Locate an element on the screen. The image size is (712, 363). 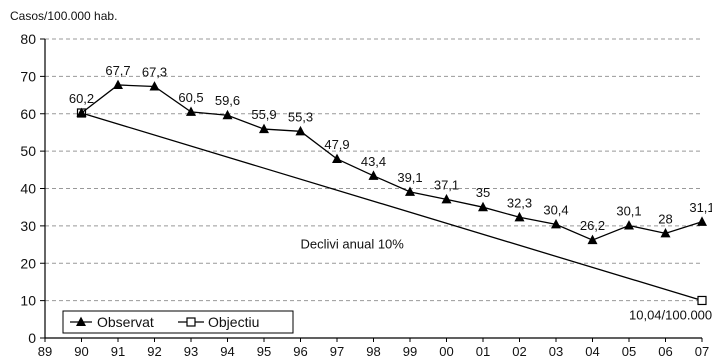
x-ticks: 89 90 91 92 93 94 95 96 97 98 99 00 01 02 03 04 05 06 07 is located at coordinates (373, 348).